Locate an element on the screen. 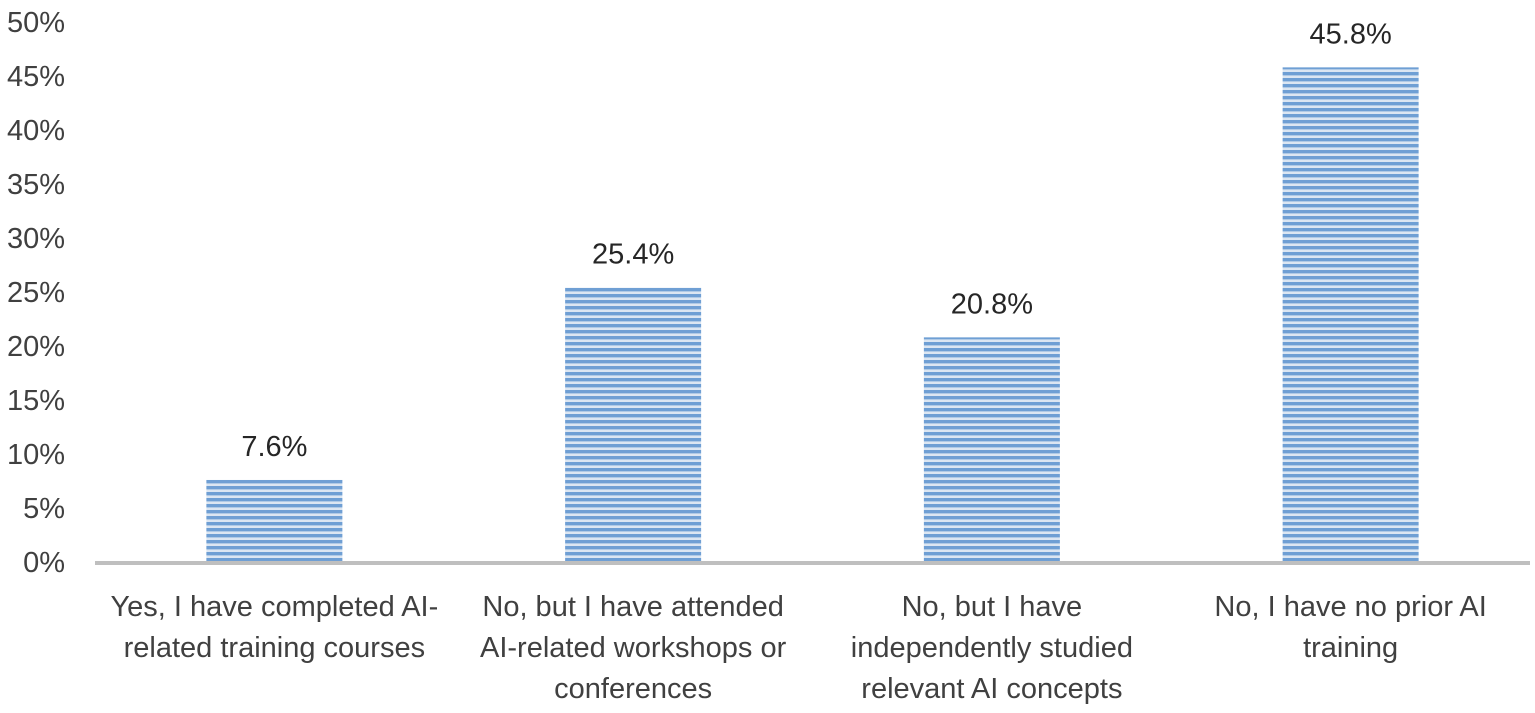 This screenshot has height=713, width=1535. y-tick-label: 5% is located at coordinates (44, 509).